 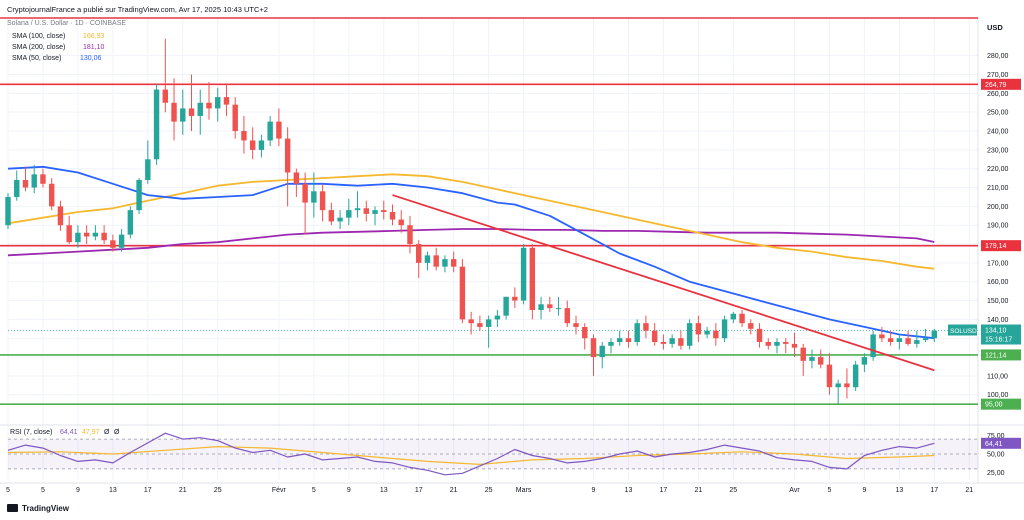 What do you see at coordinates (998, 94) in the screenshot?
I see `price-tick-label: 260,00` at bounding box center [998, 94].